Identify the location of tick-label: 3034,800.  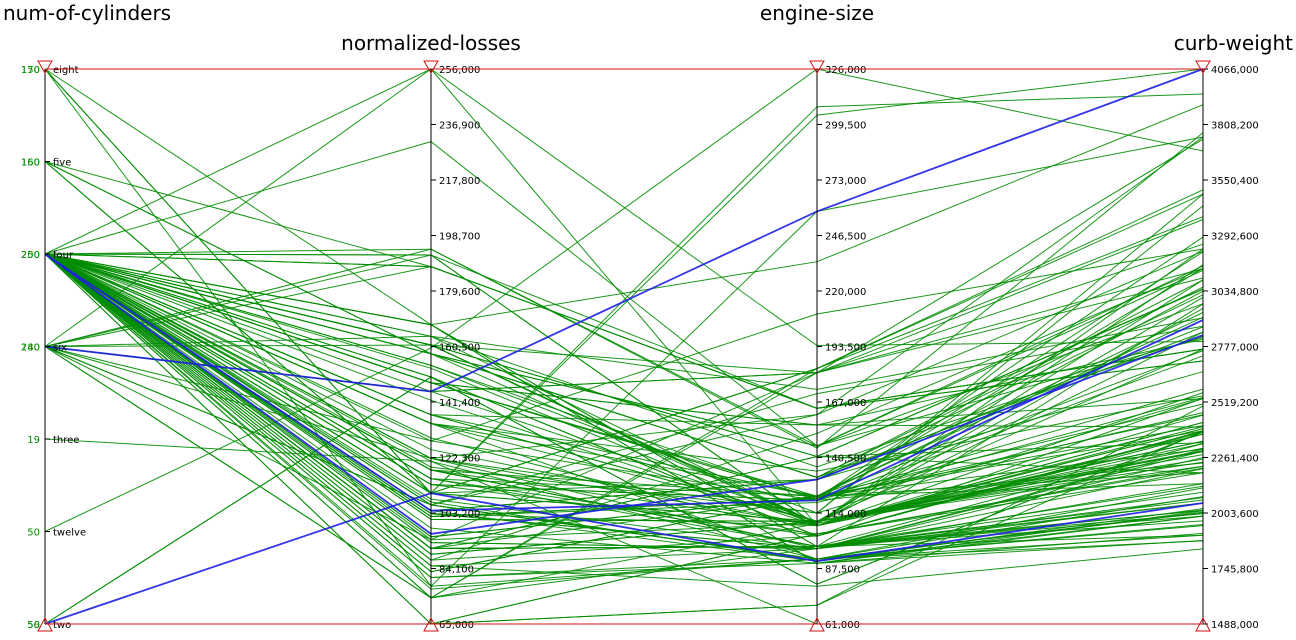
(1235, 292).